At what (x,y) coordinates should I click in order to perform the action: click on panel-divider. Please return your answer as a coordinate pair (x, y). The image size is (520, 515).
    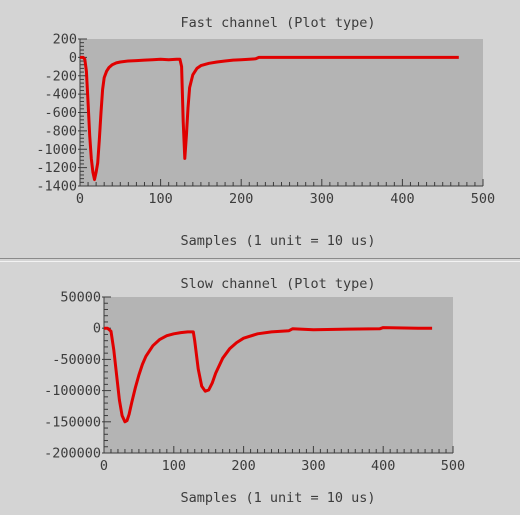
    Looking at the image, I should click on (260, 260).